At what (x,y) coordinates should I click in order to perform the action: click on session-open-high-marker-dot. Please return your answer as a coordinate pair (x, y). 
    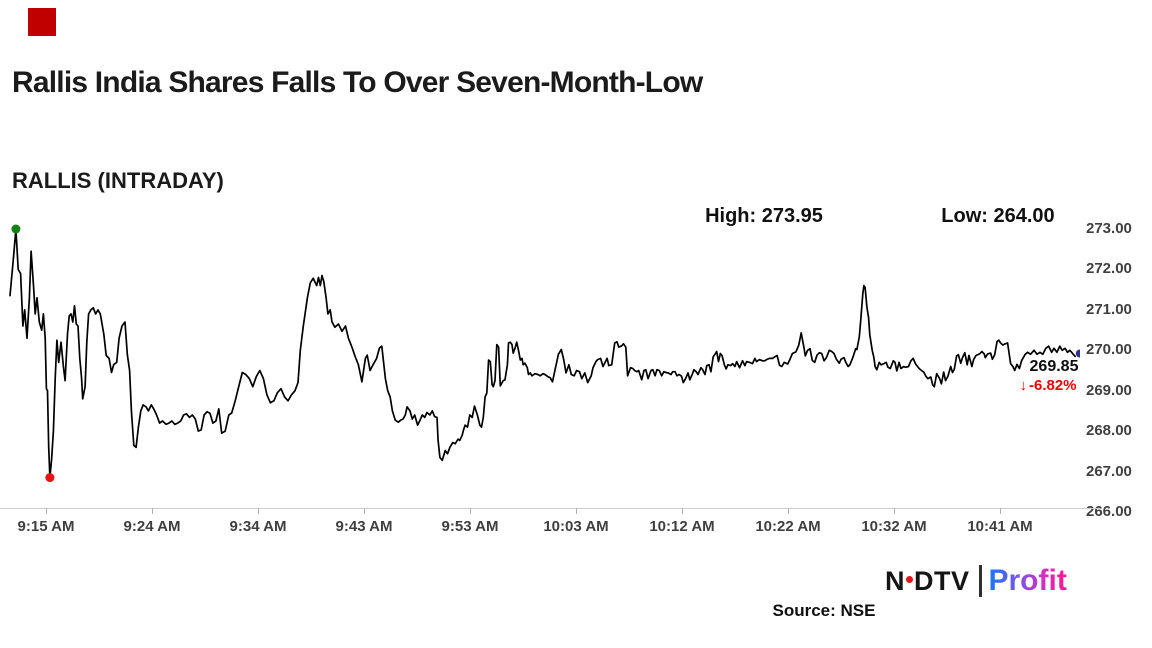
    Looking at the image, I should click on (16, 229).